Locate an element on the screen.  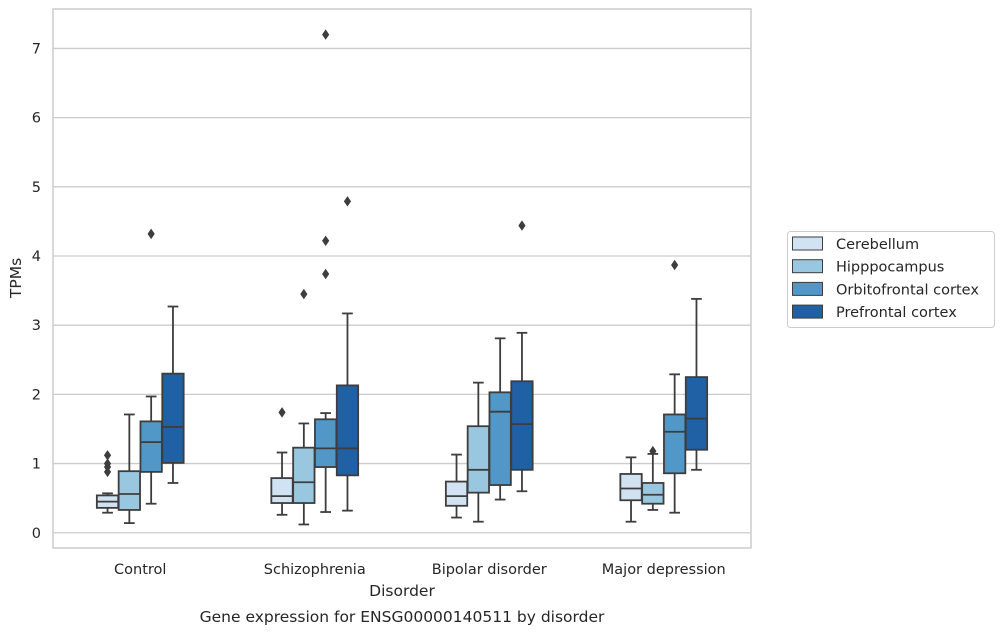
x-tick-label: Bipolar disorder is located at coordinates (489, 570).